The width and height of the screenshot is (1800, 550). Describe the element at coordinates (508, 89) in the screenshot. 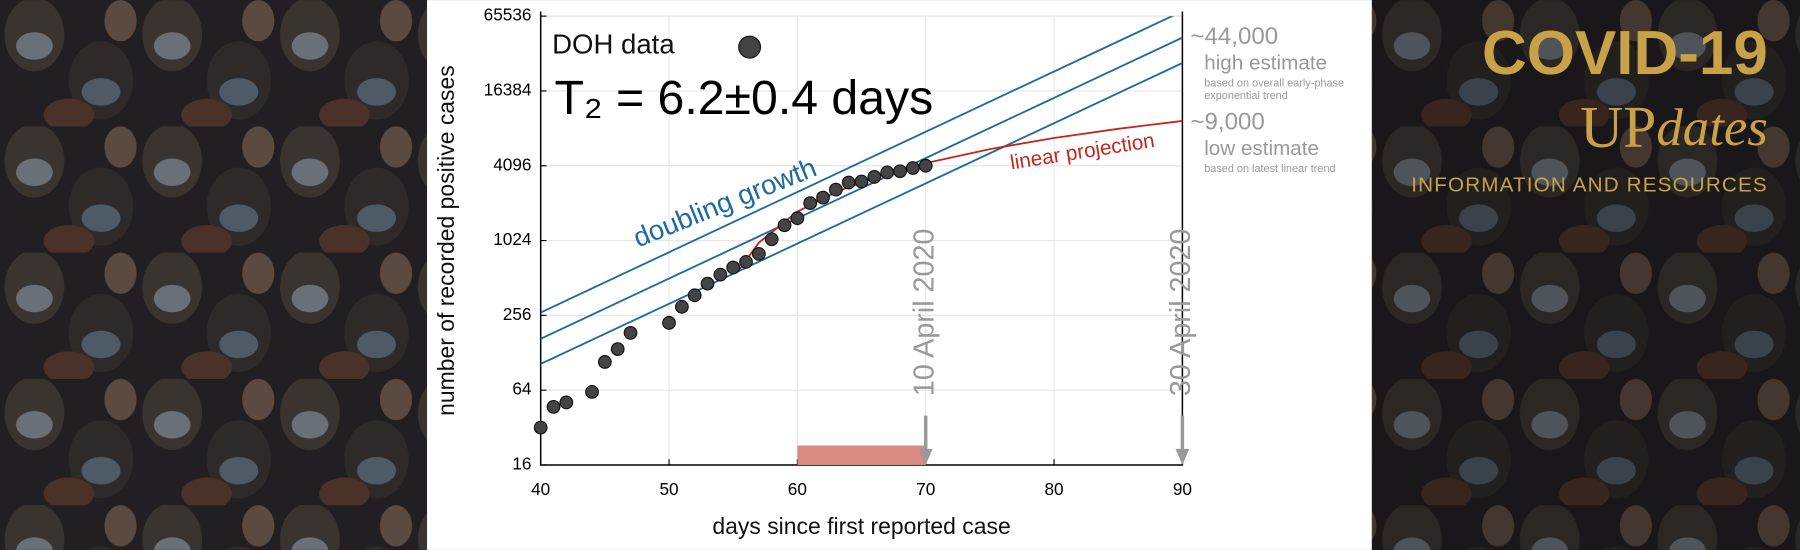

I see `y-tick-label: 16384` at that location.